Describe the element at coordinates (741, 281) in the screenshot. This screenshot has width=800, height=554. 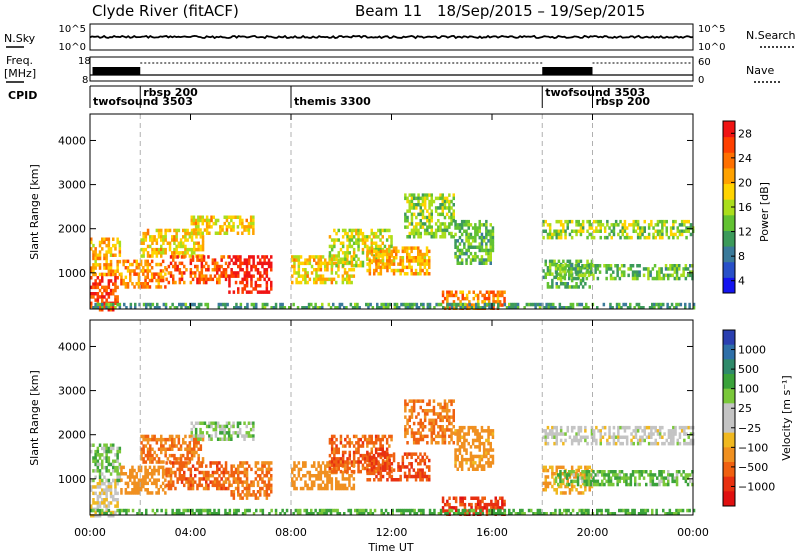
I see `power-colorbar-tick: 4` at that location.